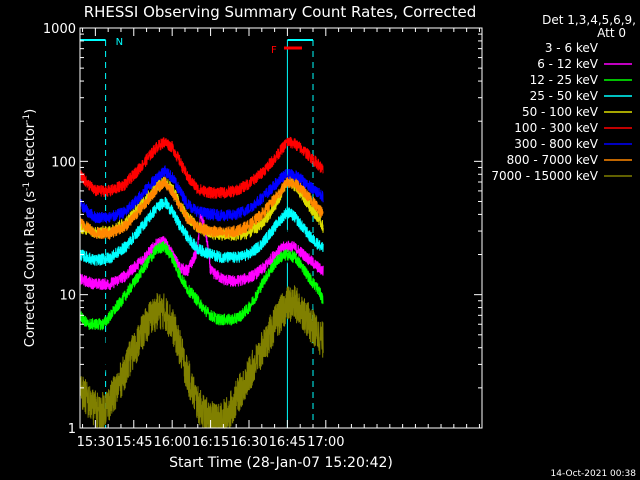  I want to click on y-axis-label: Corrected Count Rate (s-1 detector-1), so click(30, 228).